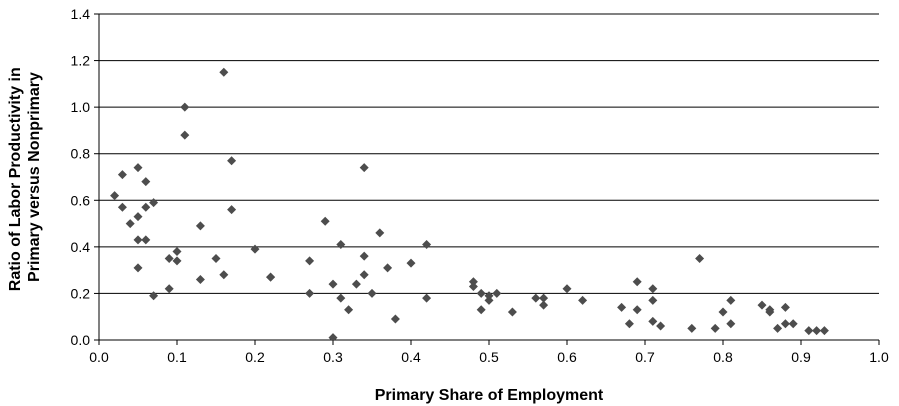  I want to click on y-tick-label-6: 1.2, so click(81, 61).